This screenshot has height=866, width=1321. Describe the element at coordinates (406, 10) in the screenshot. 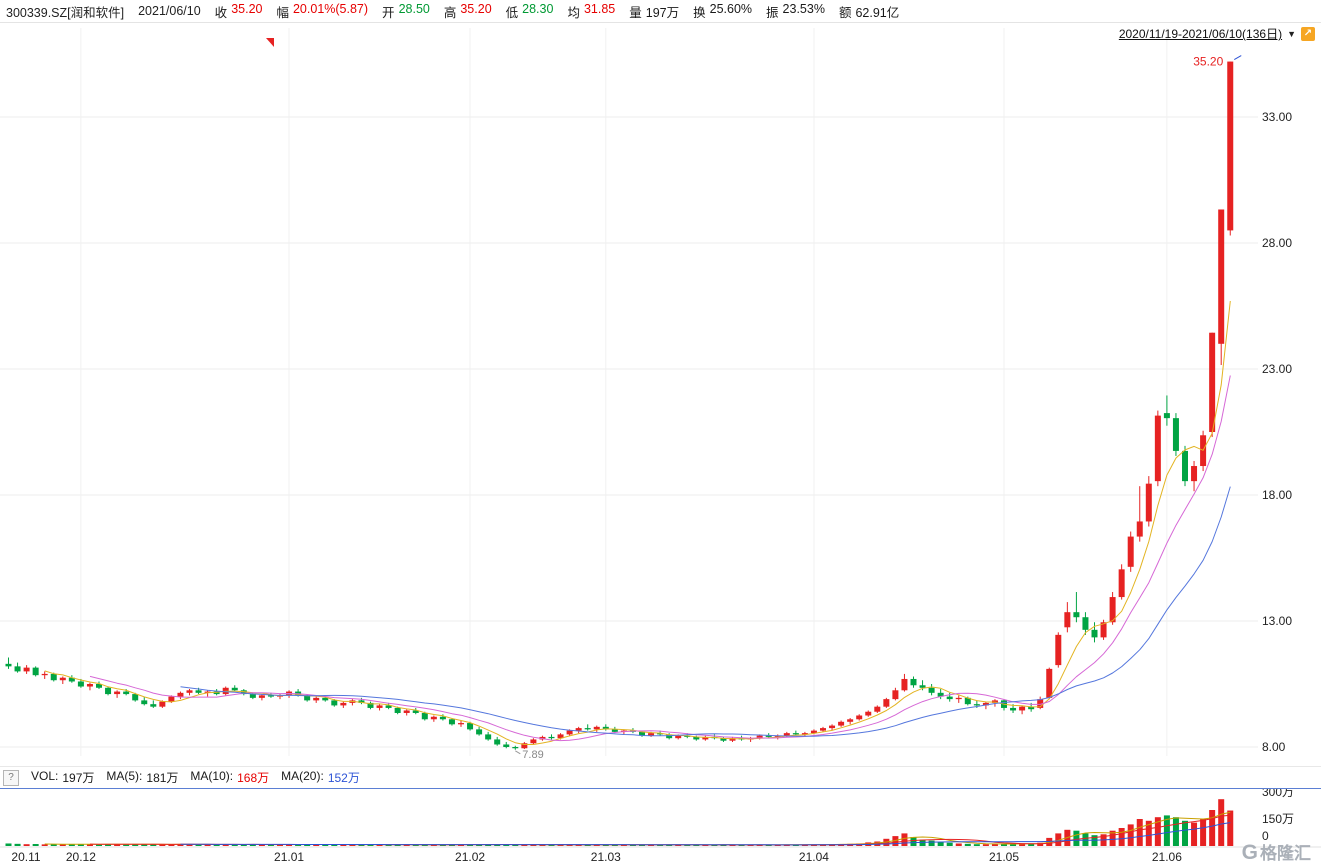

I see `field-open: 开 28.50` at that location.